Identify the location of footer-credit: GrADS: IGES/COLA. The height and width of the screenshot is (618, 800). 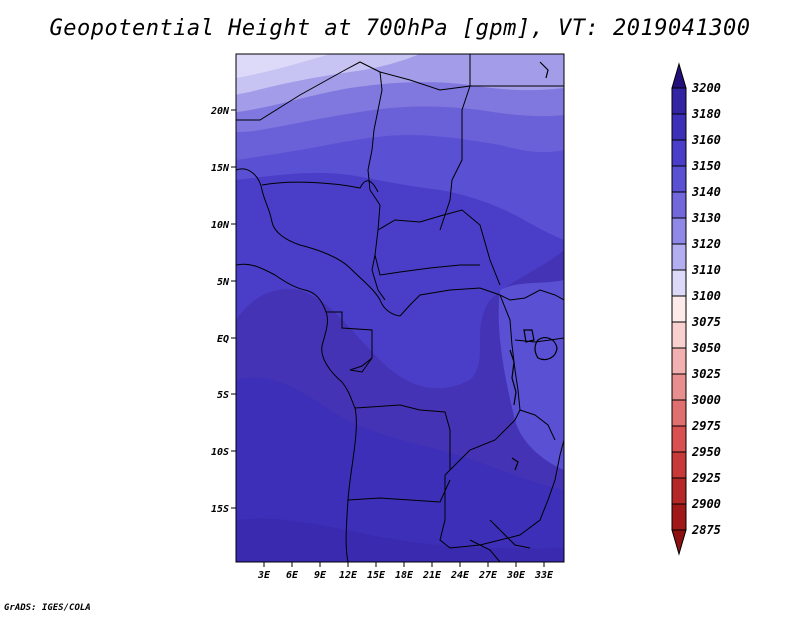
(47, 608).